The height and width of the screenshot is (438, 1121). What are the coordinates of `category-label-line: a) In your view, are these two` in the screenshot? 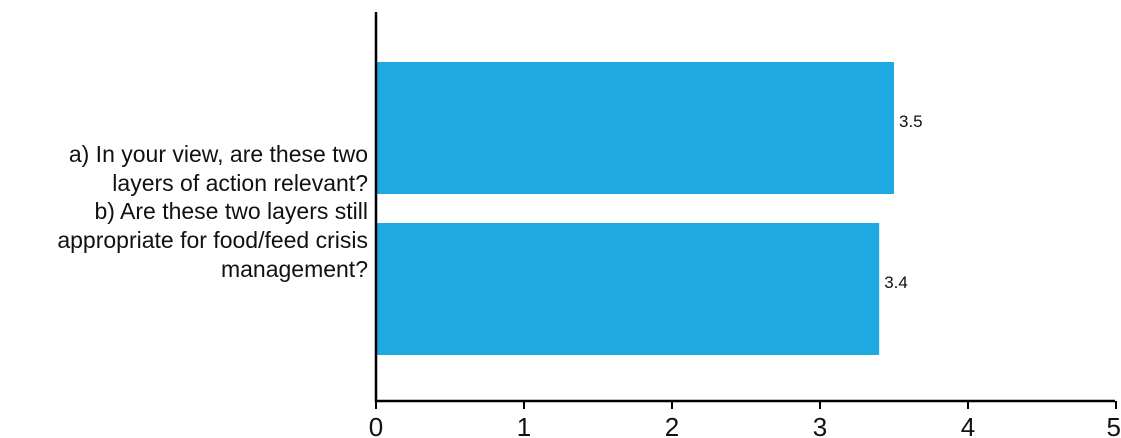 It's located at (218, 154).